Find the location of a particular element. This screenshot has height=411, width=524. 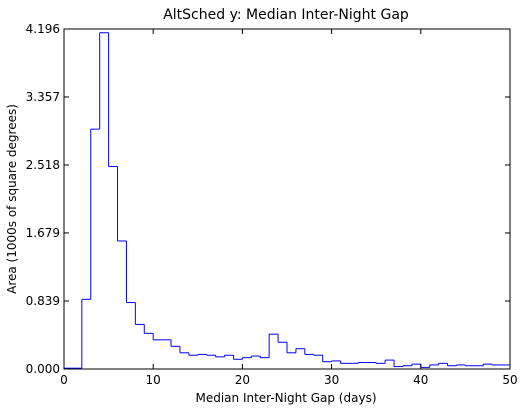

x-tick-label-3: 30 is located at coordinates (331, 380).